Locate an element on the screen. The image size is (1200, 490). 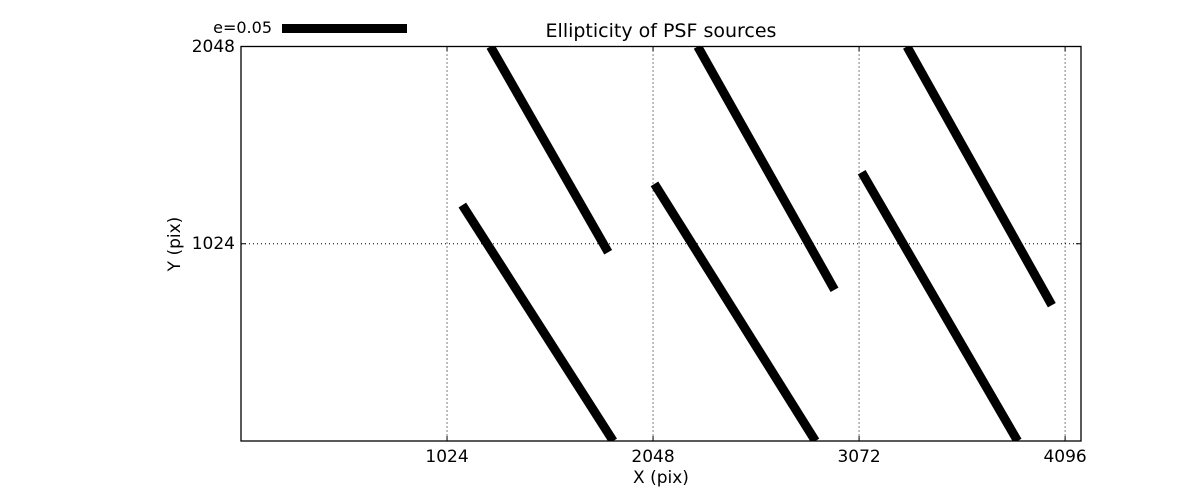
x-tick-label: 4096 is located at coordinates (1065, 457).